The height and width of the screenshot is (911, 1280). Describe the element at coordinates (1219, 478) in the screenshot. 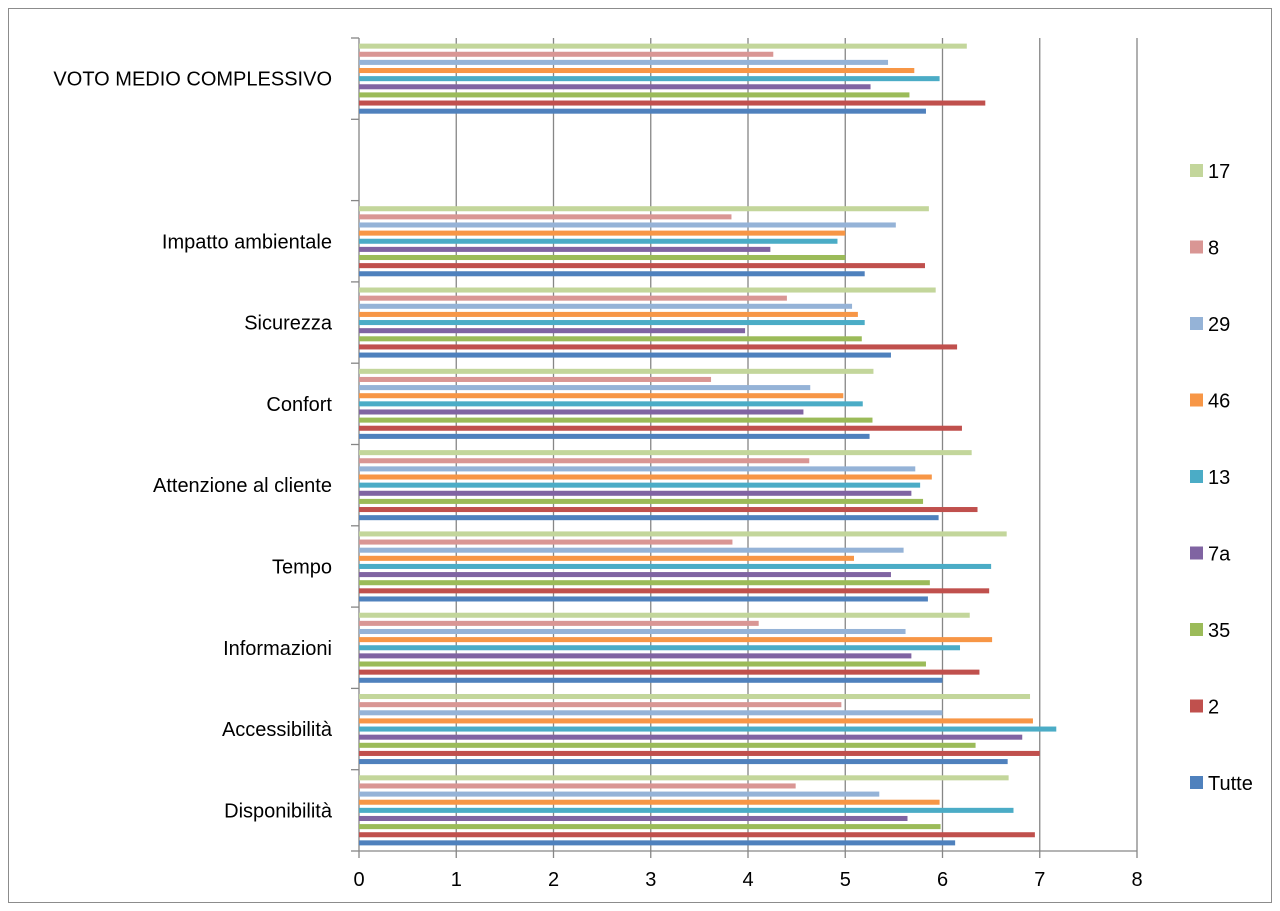

I see `legend-label: 13` at that location.